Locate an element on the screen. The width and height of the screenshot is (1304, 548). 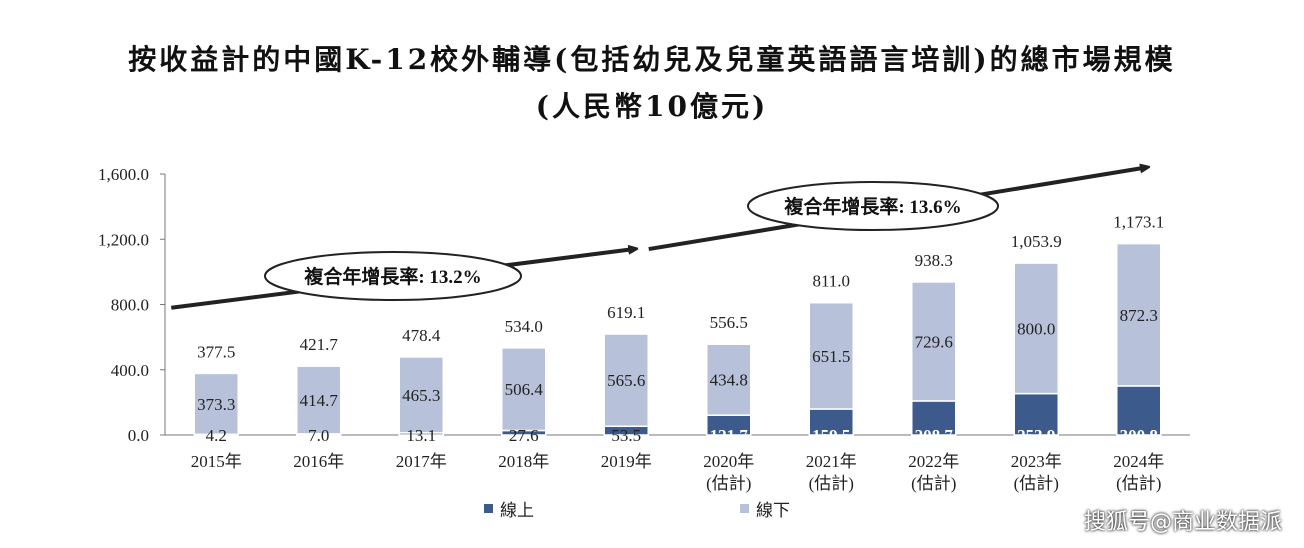
x-tick-label: 2021年 is located at coordinates (831, 461).